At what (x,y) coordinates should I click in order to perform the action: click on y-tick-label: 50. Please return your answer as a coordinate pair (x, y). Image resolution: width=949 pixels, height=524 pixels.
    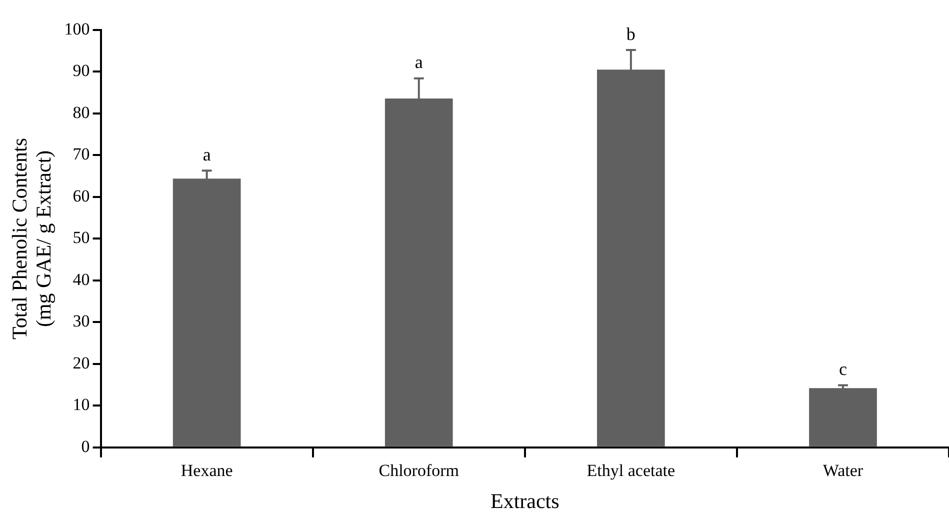
    Looking at the image, I should click on (81, 238).